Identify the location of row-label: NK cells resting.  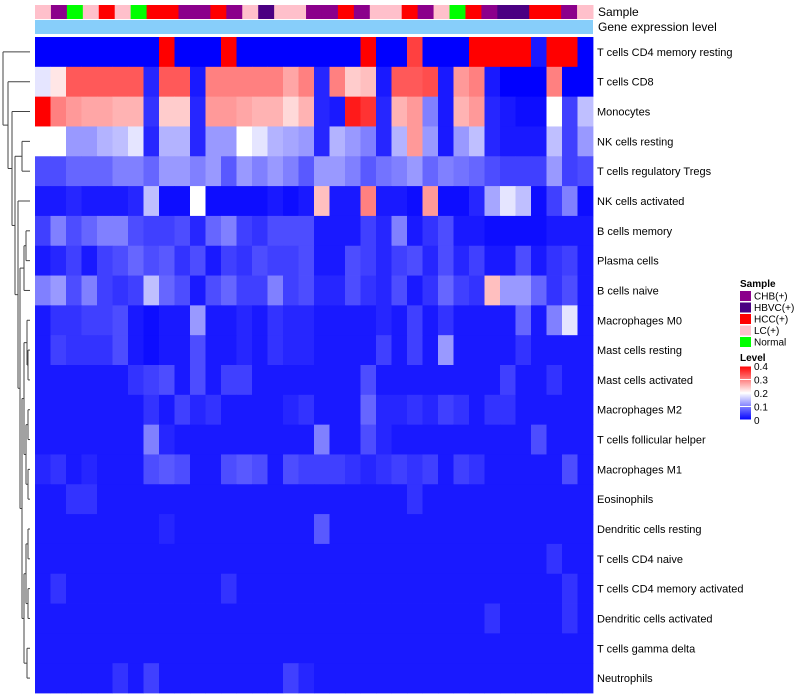
(635, 142).